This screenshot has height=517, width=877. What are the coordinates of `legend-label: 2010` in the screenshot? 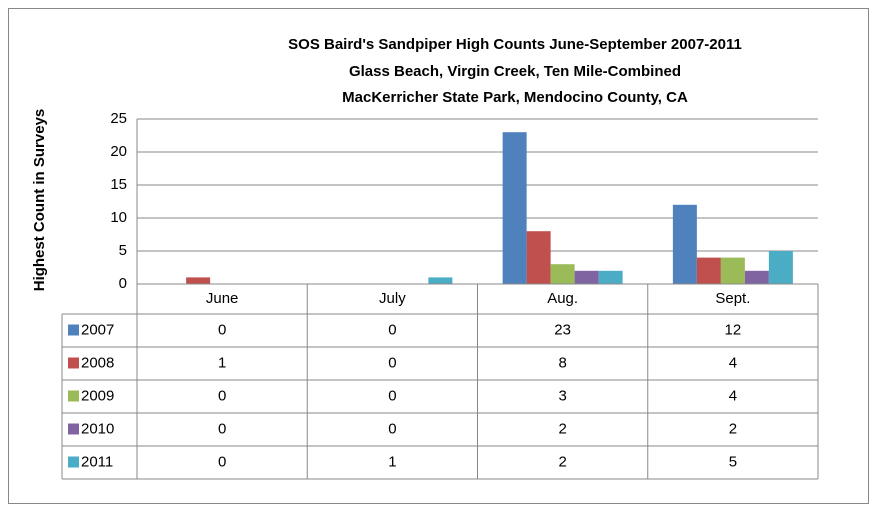 It's located at (97, 428).